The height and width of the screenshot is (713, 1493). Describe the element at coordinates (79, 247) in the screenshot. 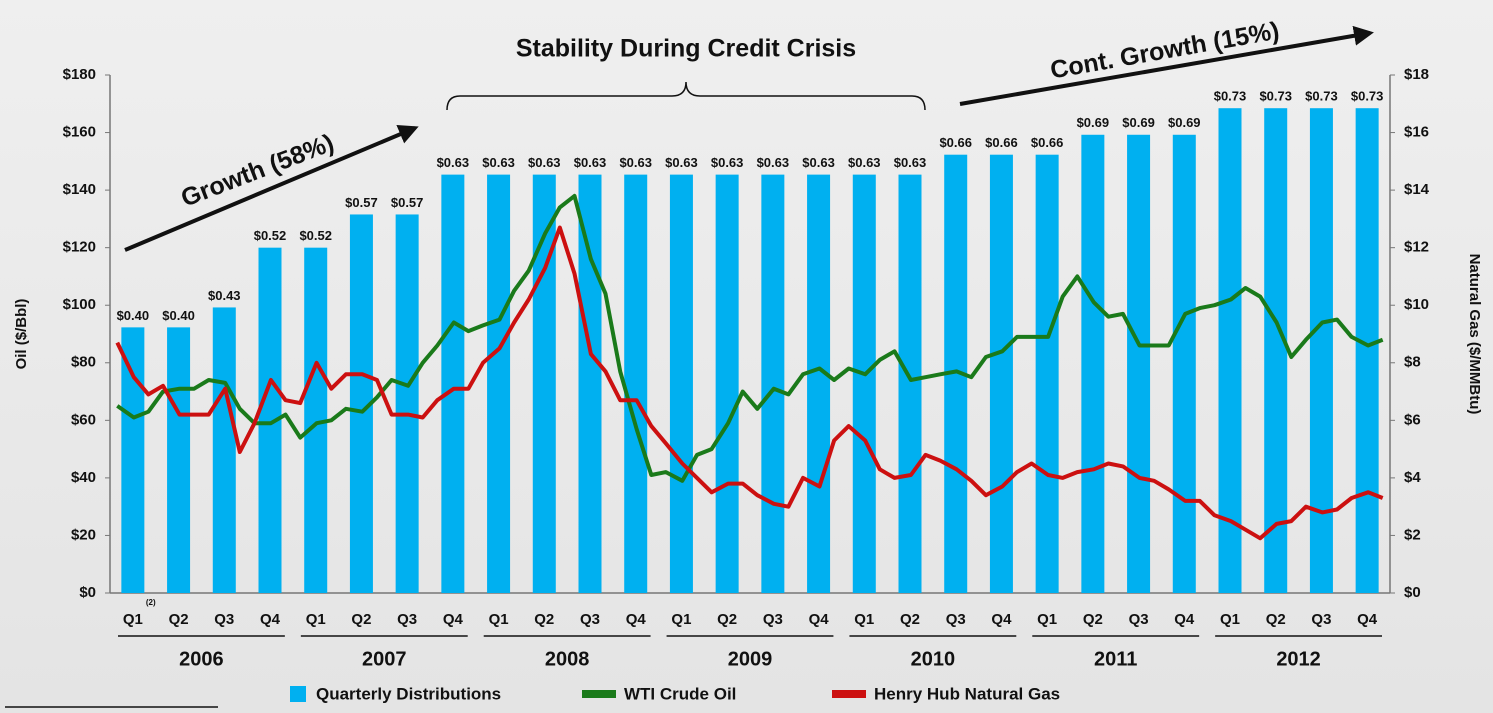

I see `y-tick-label: $120` at that location.